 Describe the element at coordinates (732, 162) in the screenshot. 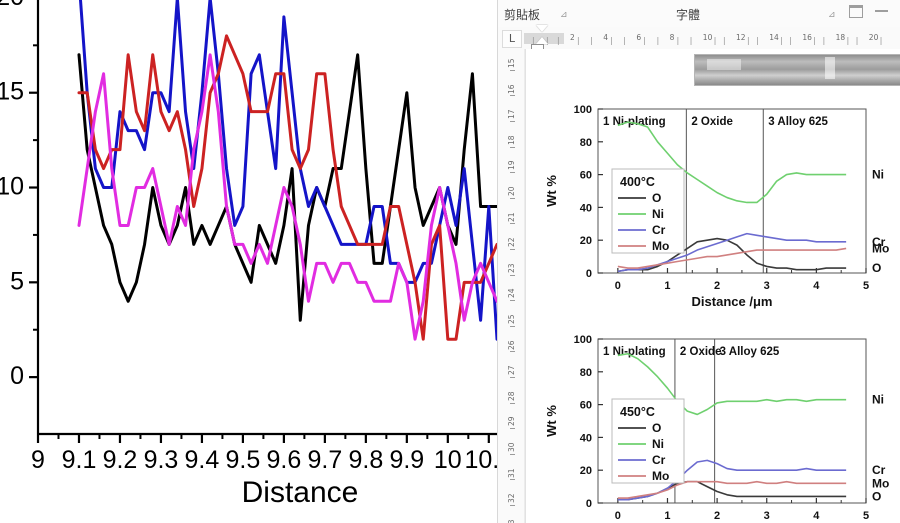

I see `series-Ni` at that location.